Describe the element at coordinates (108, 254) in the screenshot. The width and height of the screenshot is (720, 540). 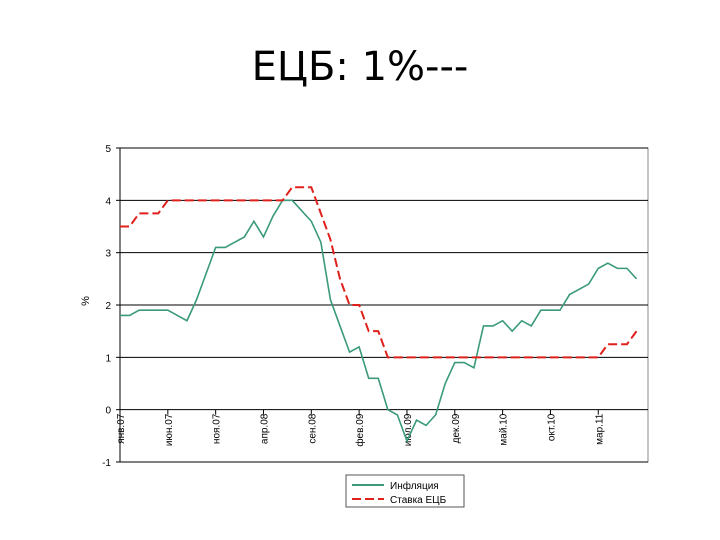
I see `y-tick-label: 3` at that location.